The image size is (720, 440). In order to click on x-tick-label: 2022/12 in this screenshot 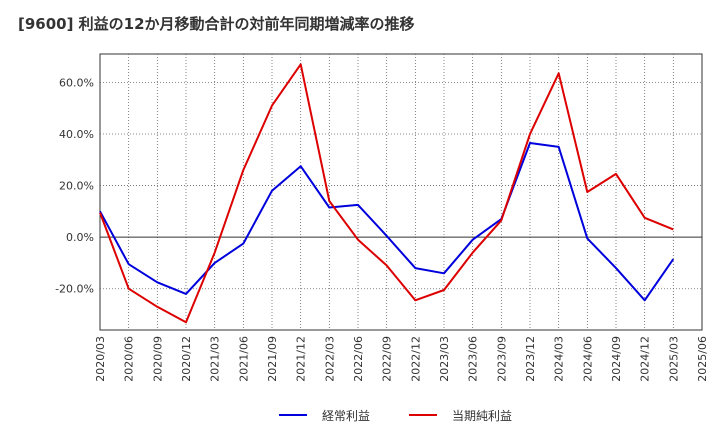, I will do `click(415, 359)`.